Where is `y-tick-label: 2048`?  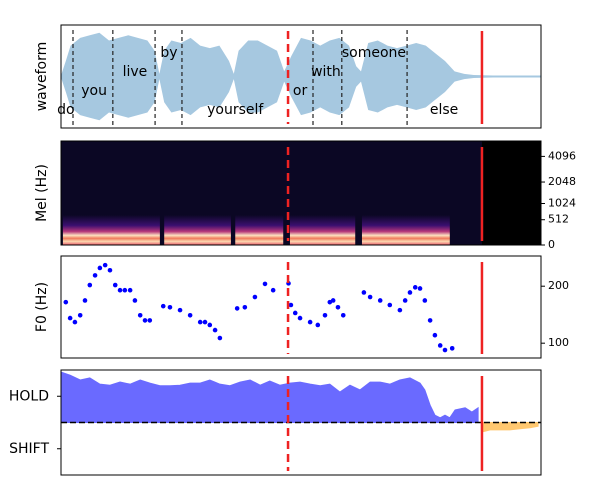
y-tick-label: 2048 is located at coordinates (562, 181).